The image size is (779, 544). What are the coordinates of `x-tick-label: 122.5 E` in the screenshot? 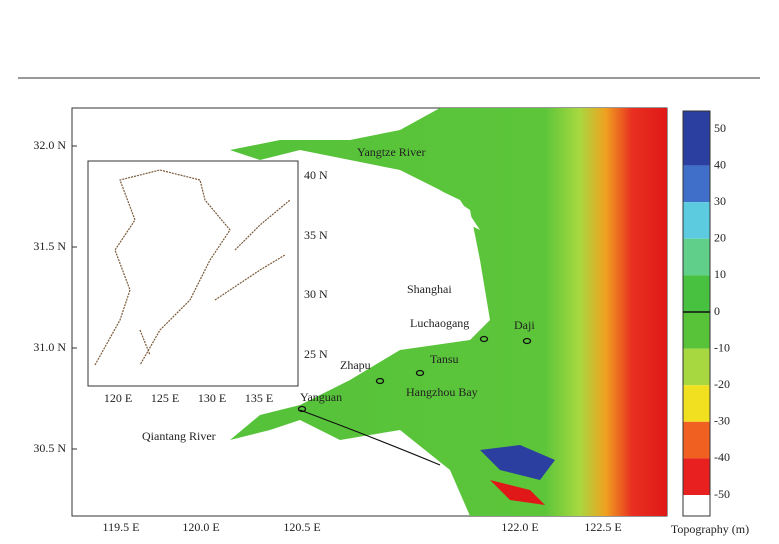 It's located at (602, 527).